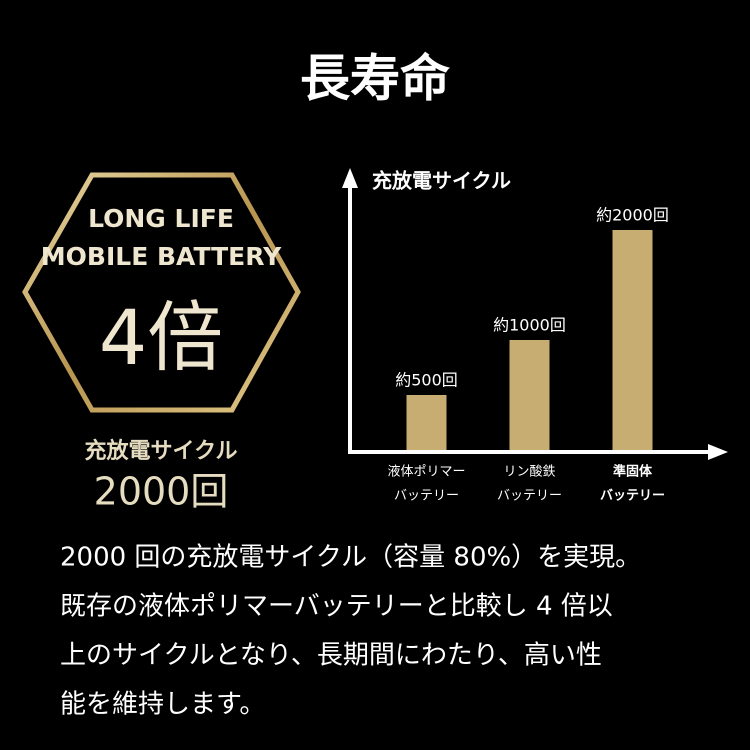 The height and width of the screenshot is (750, 750). Describe the element at coordinates (529, 472) in the screenshot. I see `x-tick-label: リン酸鉄` at that location.